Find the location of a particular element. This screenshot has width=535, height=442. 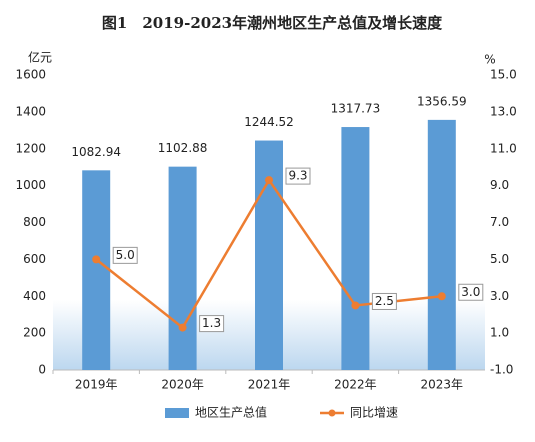

line-value-label: 1.3 is located at coordinates (211, 323).